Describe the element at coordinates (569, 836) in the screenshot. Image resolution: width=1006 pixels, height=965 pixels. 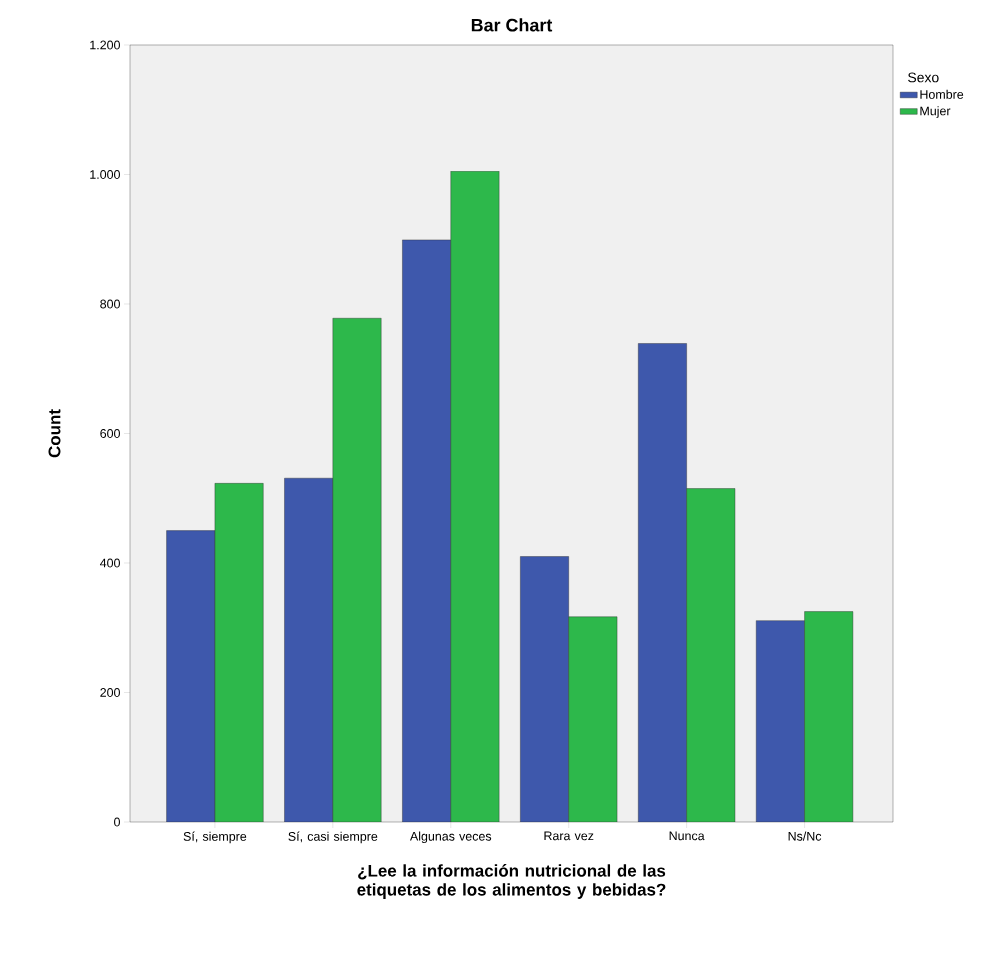
I see `x-tick-label: Rara vez` at that location.